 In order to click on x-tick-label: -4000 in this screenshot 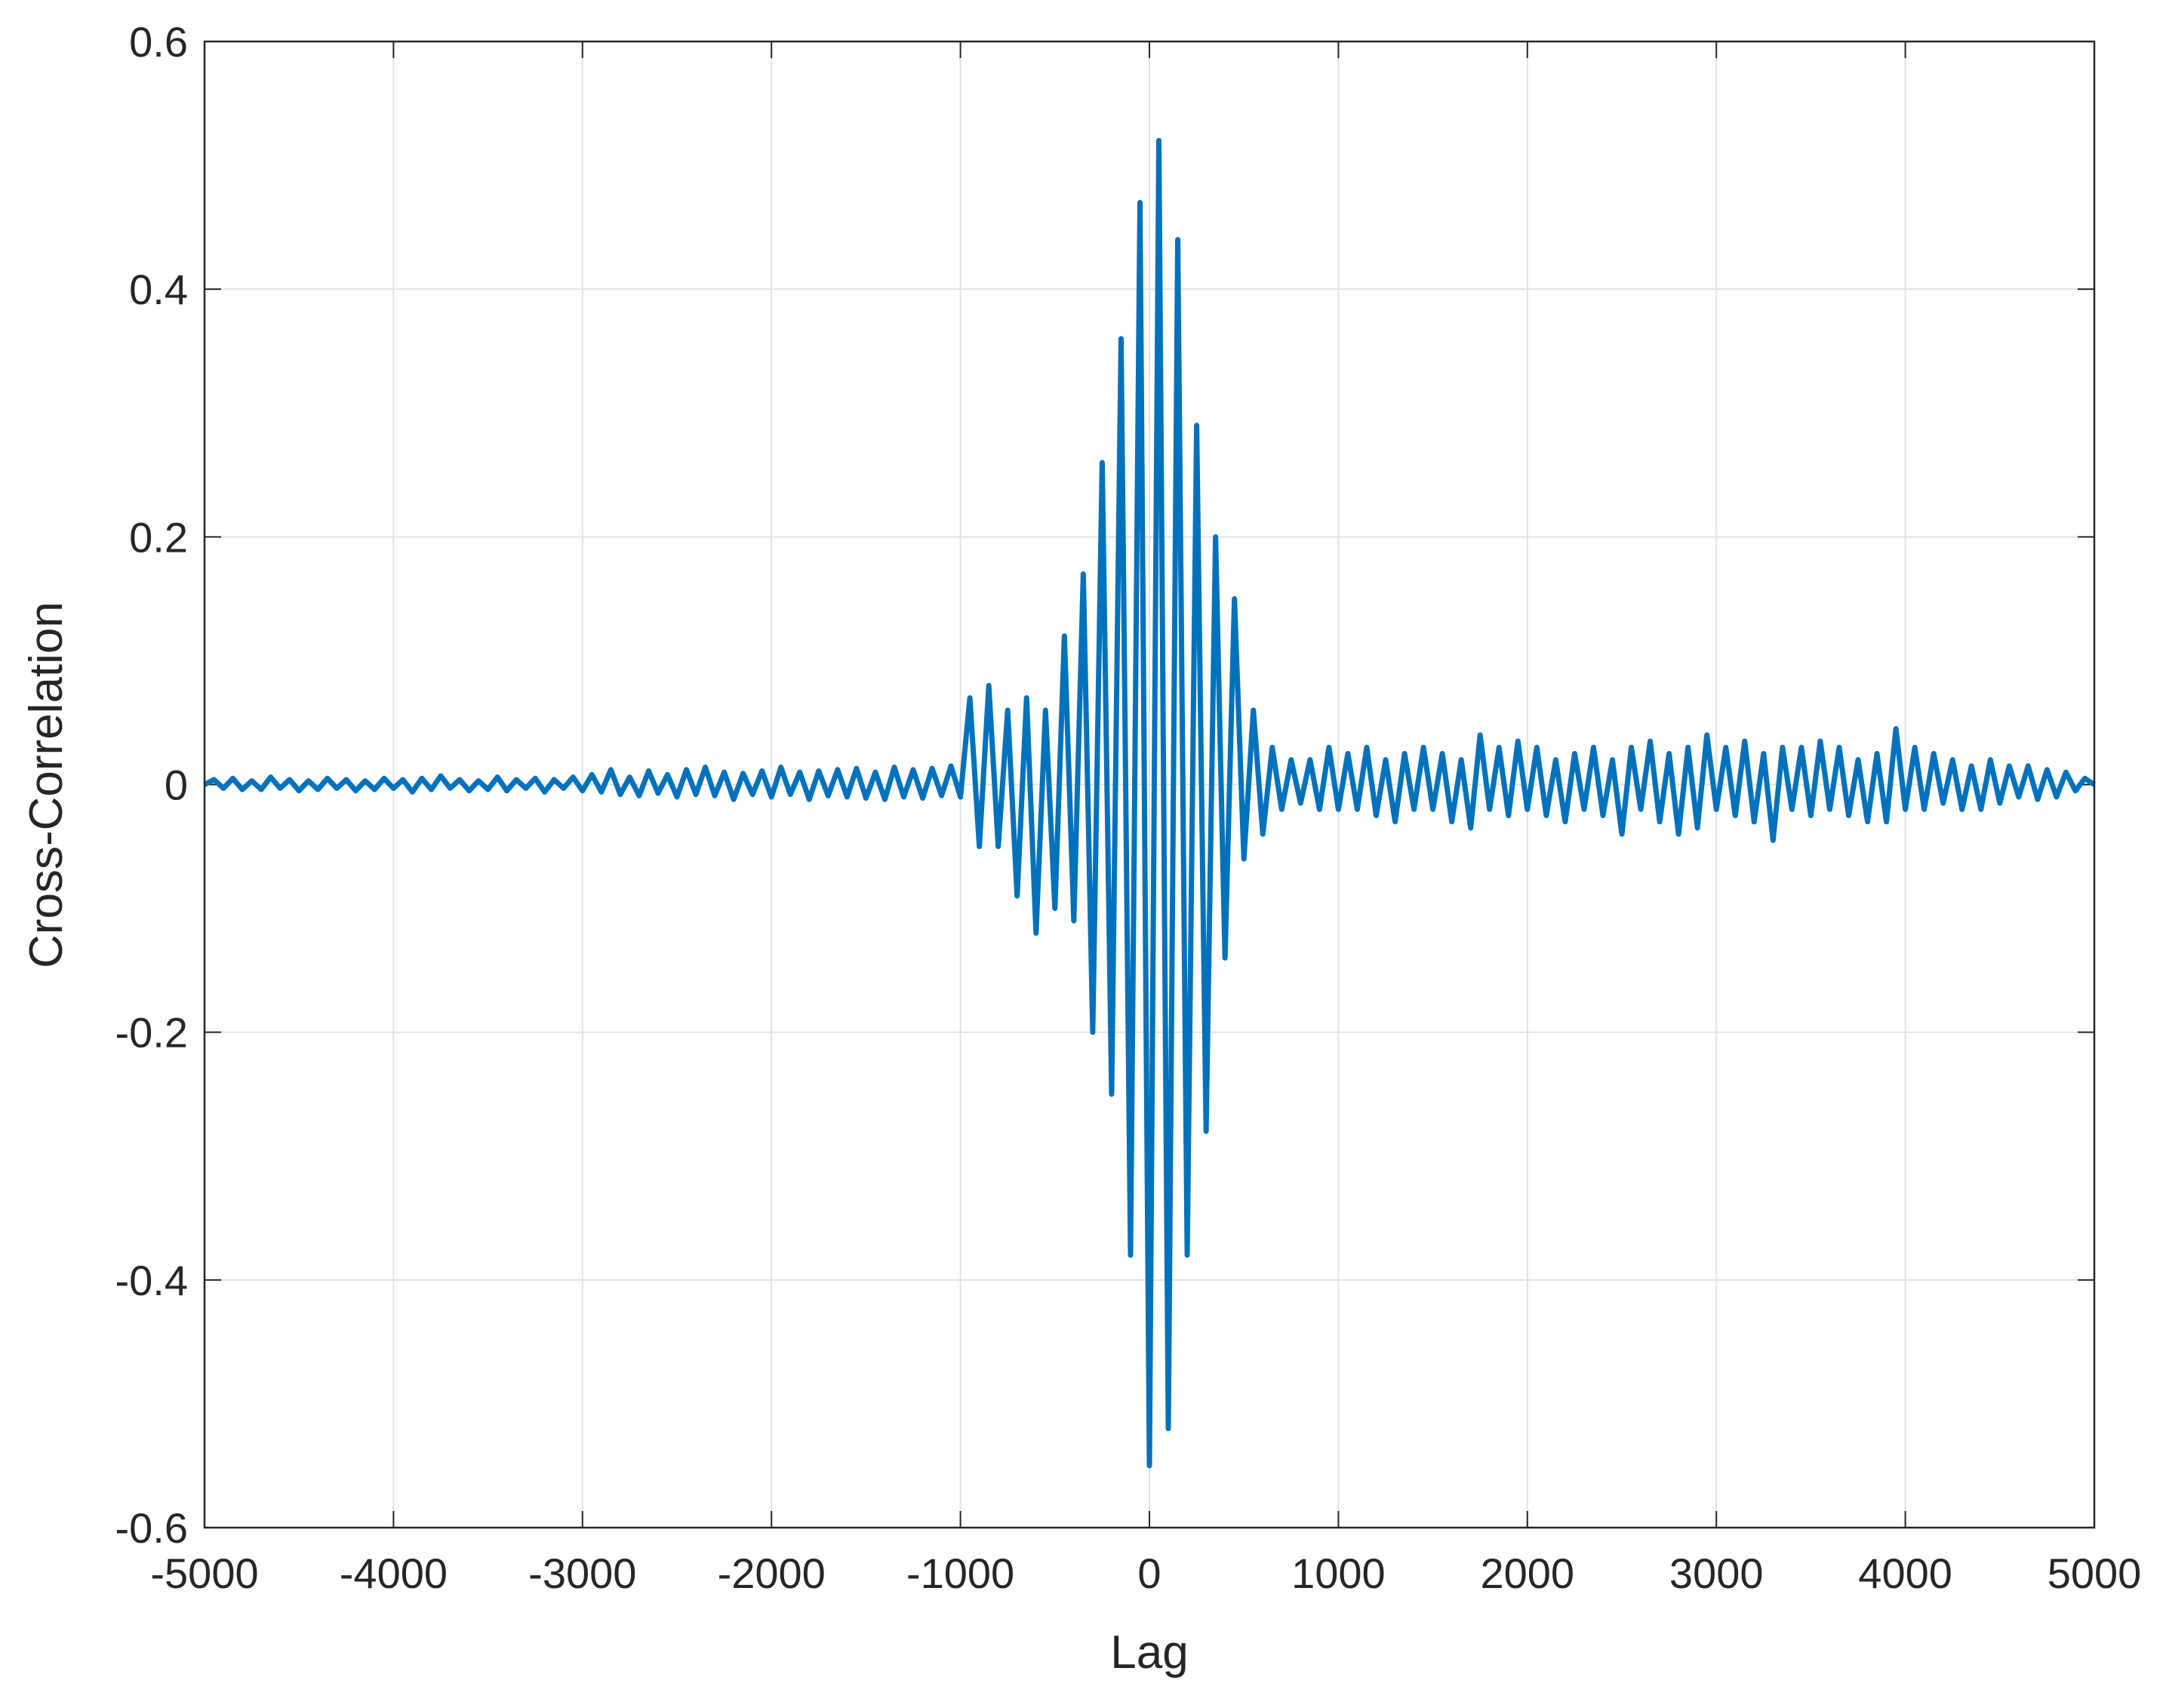, I will do `click(394, 1574)`.